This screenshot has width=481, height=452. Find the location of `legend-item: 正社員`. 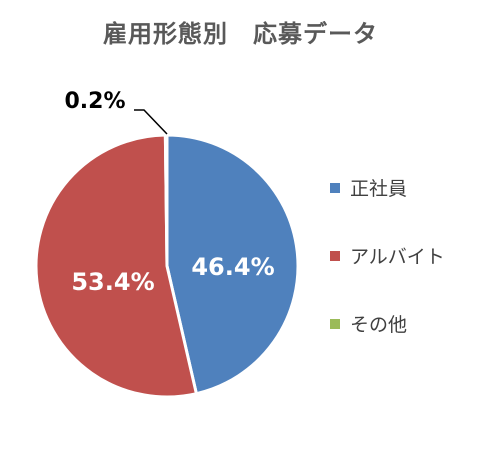

legend-item: 正社員 is located at coordinates (368, 187).